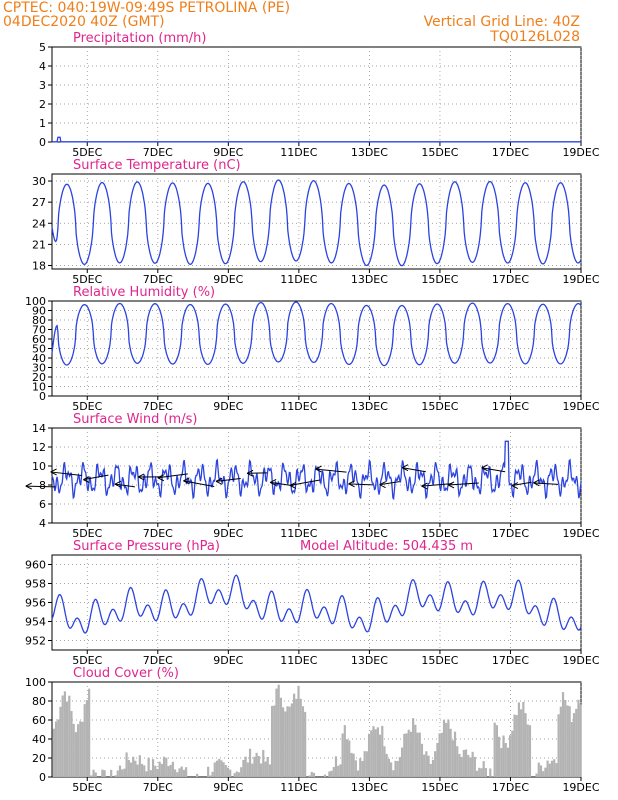 The width and height of the screenshot is (618, 800). I want to click on y-tick-label: 24, so click(39, 223).